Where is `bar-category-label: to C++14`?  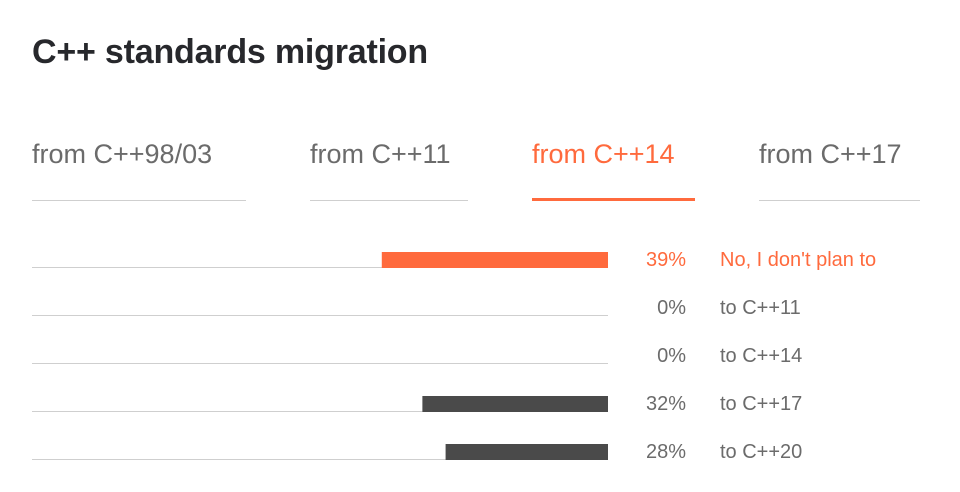
bar-category-label: to C++14 is located at coordinates (761, 356).